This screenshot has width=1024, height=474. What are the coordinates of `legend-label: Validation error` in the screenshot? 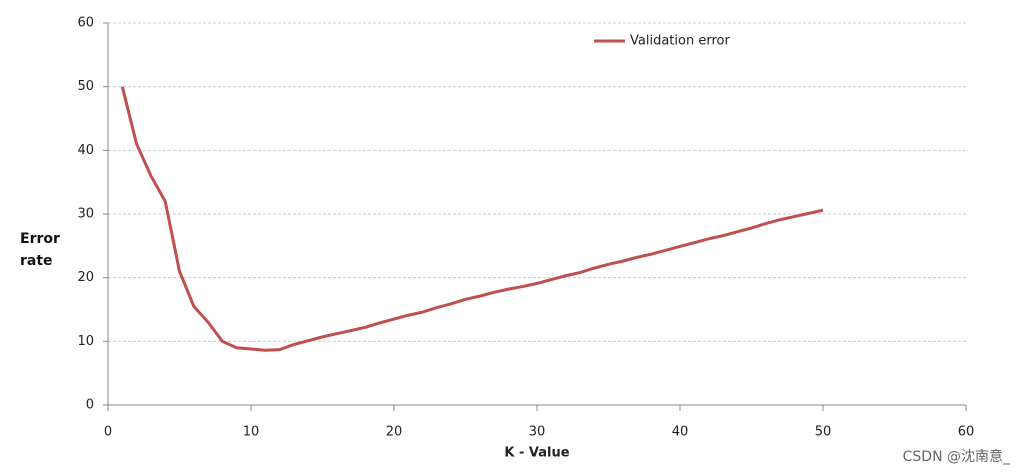 It's located at (680, 41).